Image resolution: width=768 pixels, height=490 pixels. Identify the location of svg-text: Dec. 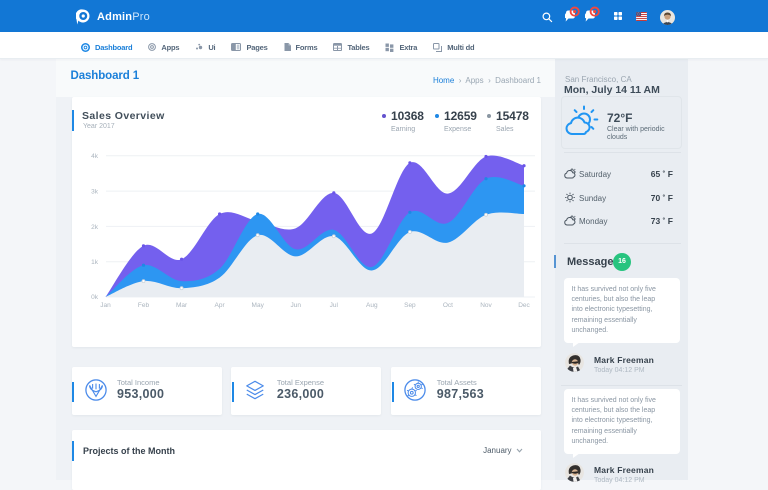
(524, 305).